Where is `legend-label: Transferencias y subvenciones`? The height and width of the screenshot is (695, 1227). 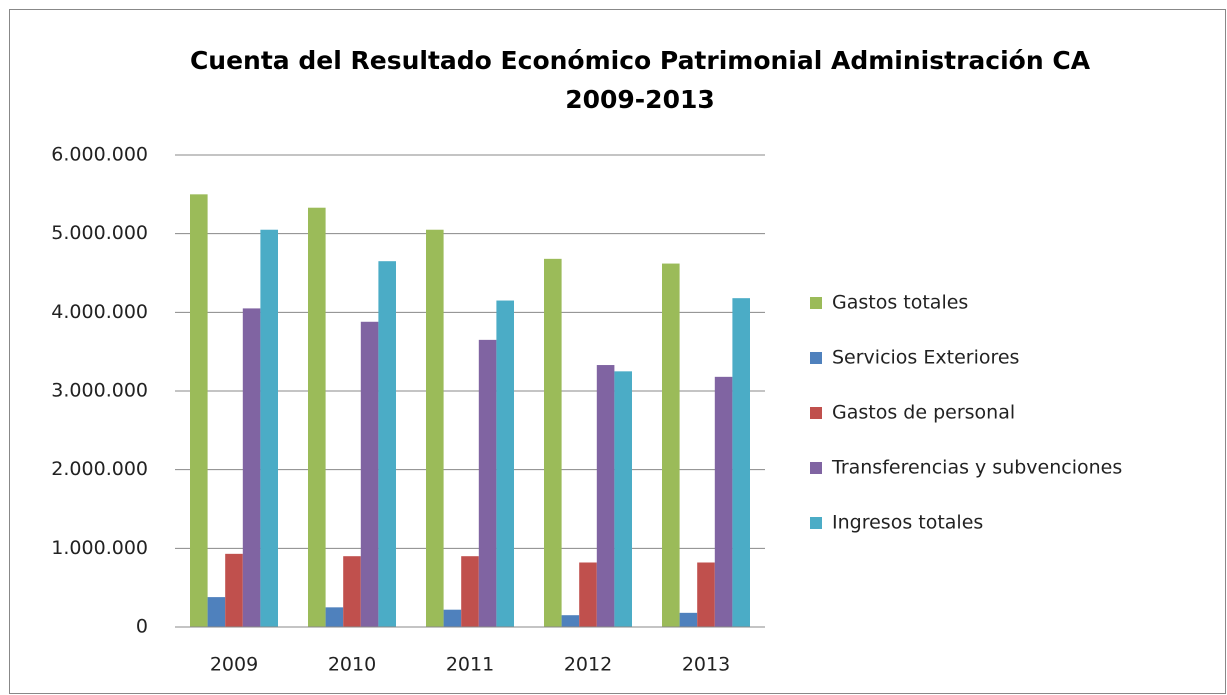
legend-label: Transferencias y subvenciones is located at coordinates (976, 468).